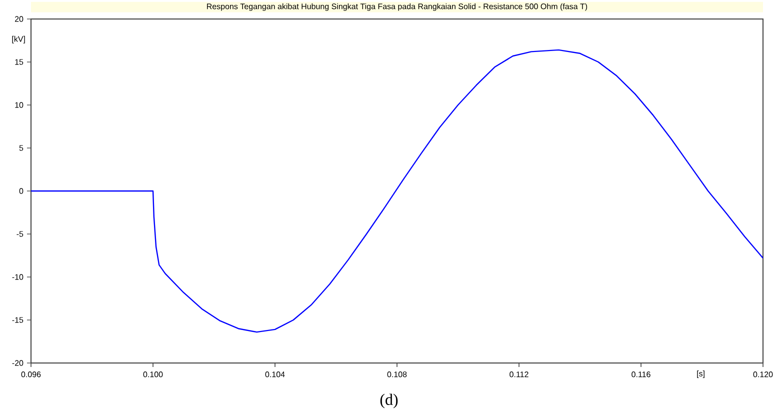  I want to click on x-tick-label: 0.108, so click(397, 375).